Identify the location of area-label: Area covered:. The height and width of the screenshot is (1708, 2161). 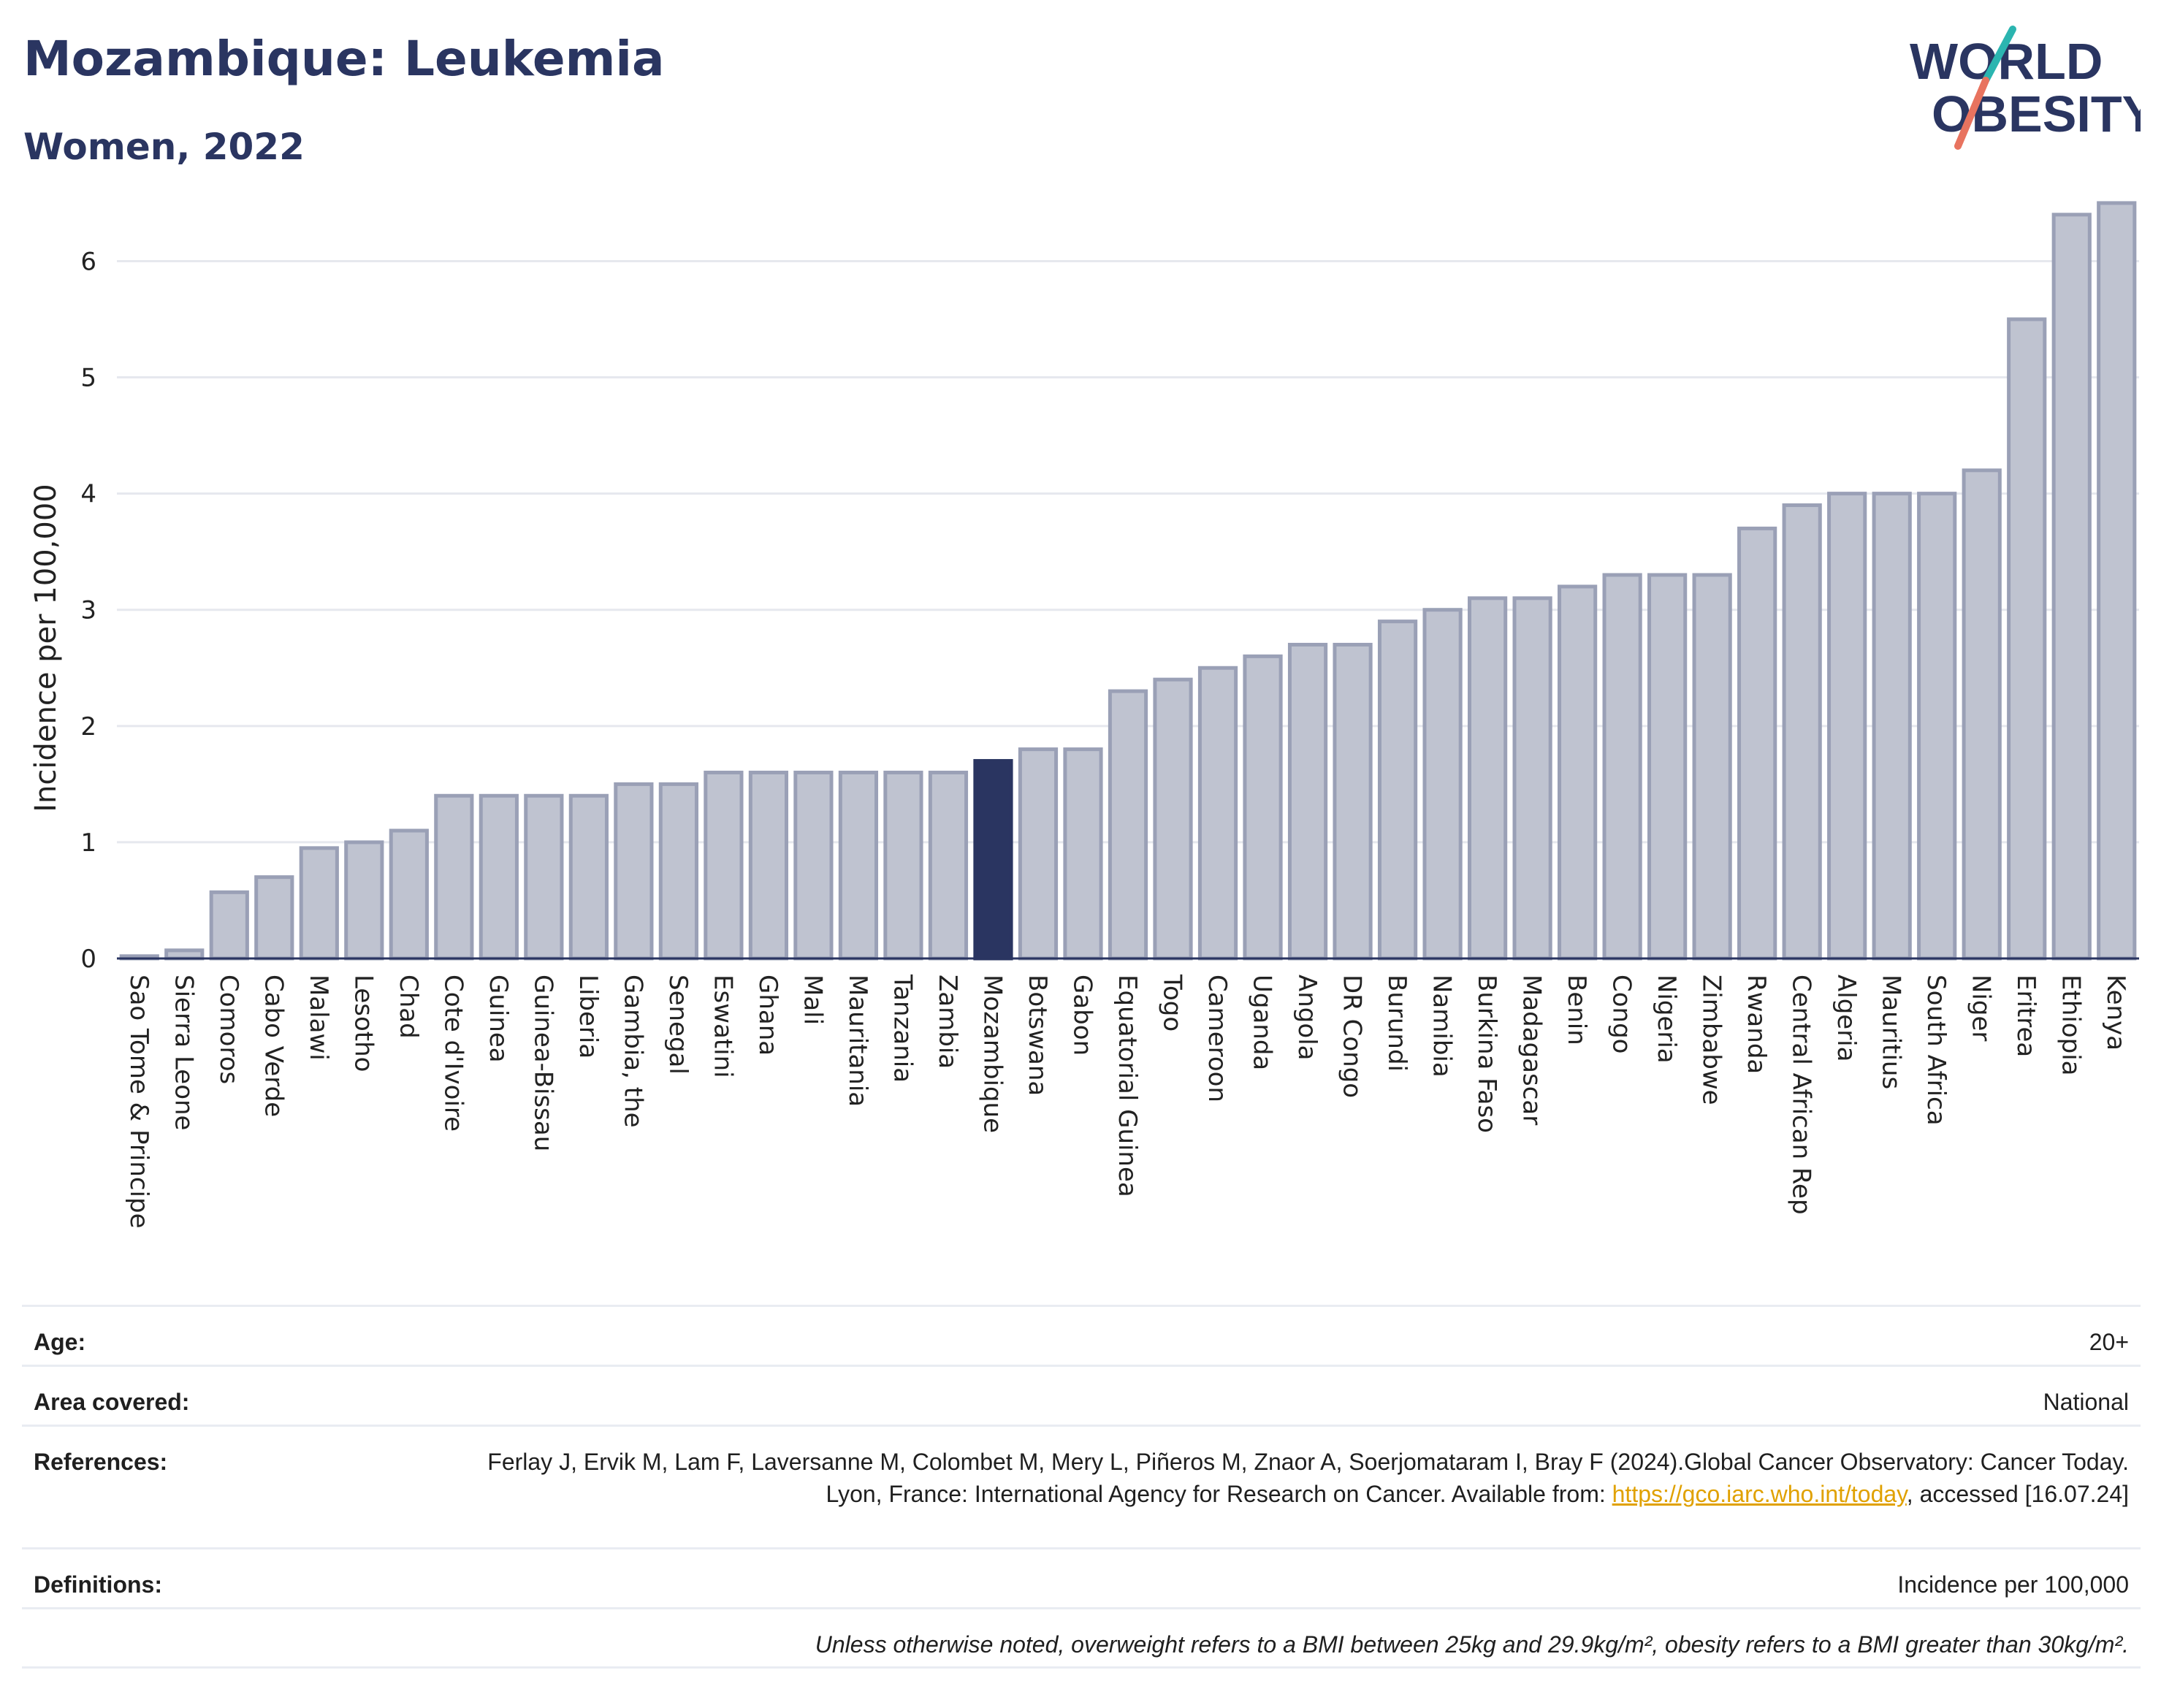
(112, 1402).